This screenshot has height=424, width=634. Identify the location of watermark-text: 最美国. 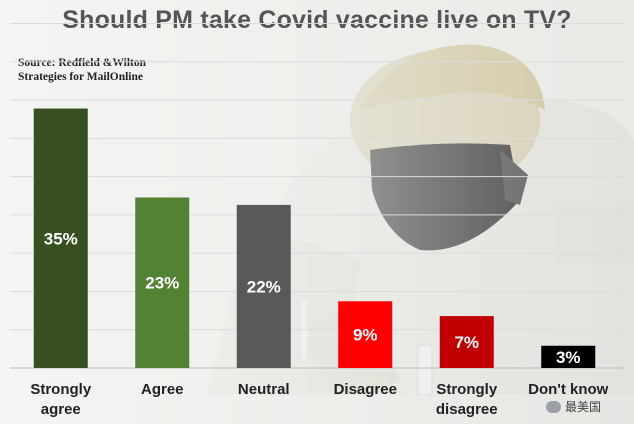
(583, 407).